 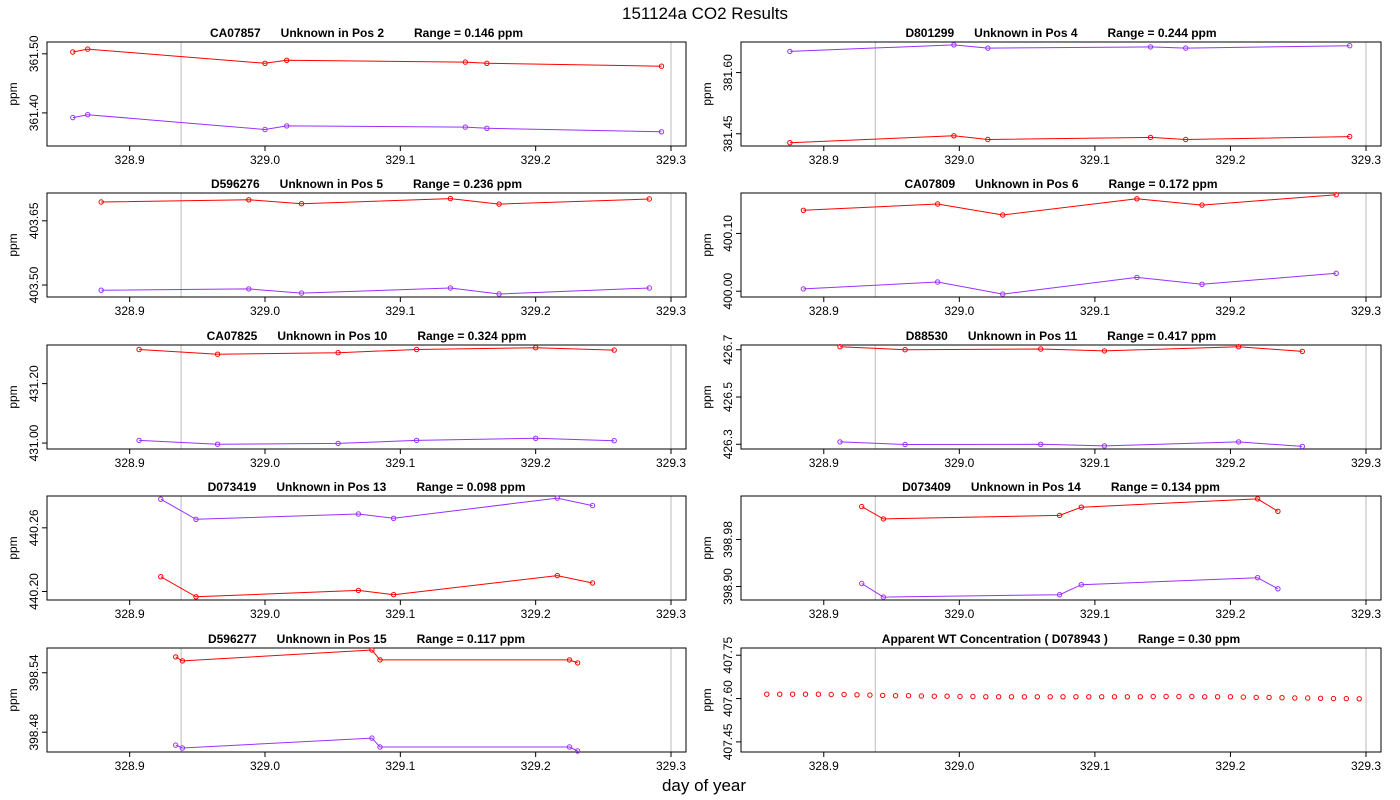 I want to click on y-tick-label: 381.60, so click(x=728, y=72).